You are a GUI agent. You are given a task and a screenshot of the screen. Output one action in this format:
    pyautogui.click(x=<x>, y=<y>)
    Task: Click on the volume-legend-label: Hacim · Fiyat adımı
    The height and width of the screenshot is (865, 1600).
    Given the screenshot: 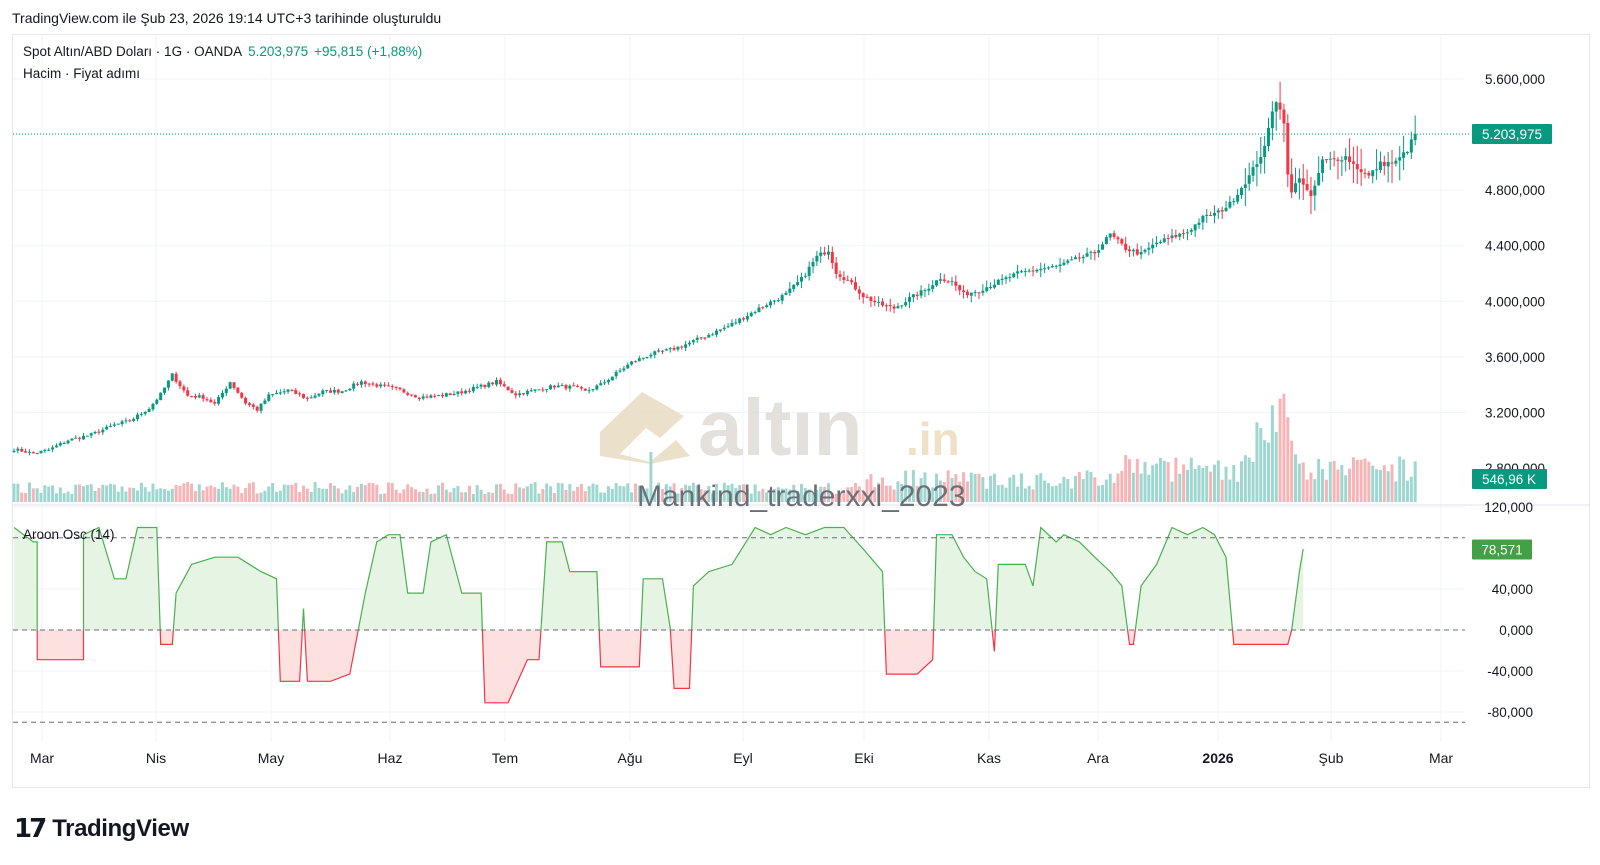 What is the action you would take?
    pyautogui.click(x=82, y=73)
    